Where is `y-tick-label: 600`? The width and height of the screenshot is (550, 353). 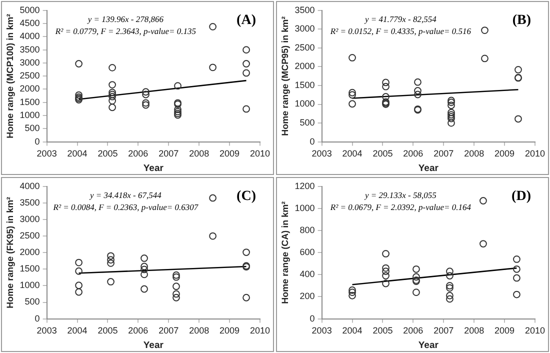
y-tick-label: 600 is located at coordinates (307, 252).